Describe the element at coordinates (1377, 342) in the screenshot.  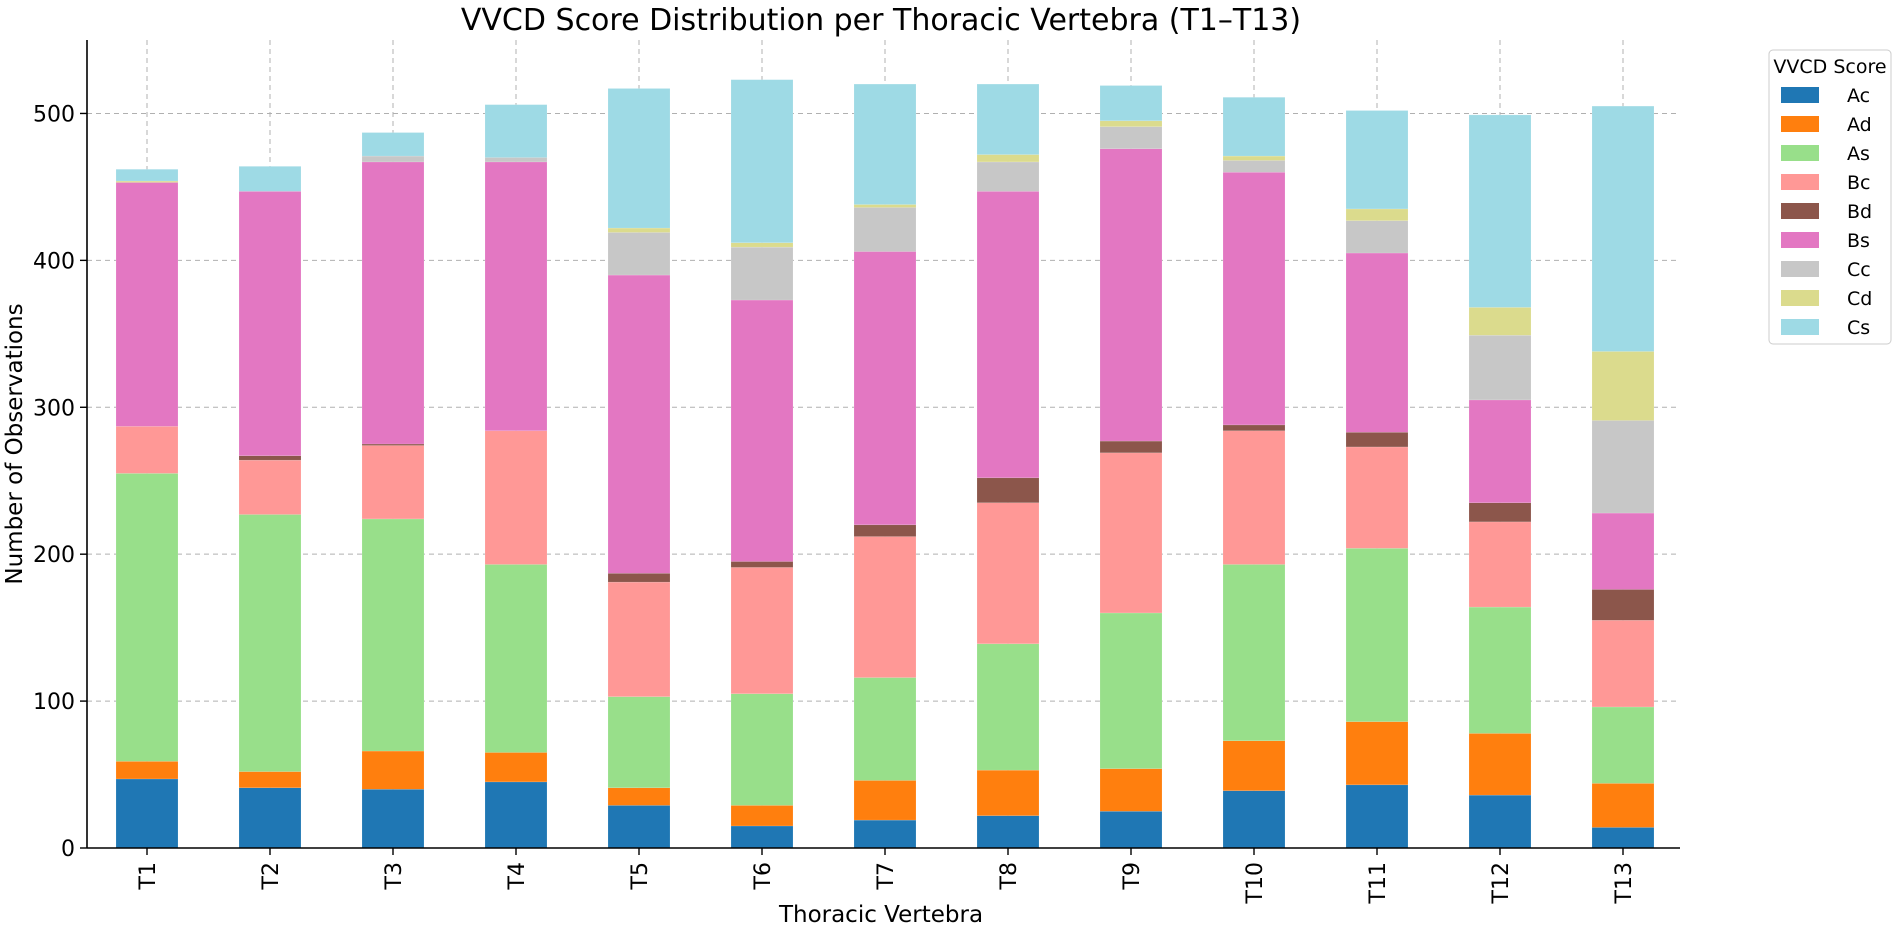
I see `bar-segment-t11-bs` at that location.